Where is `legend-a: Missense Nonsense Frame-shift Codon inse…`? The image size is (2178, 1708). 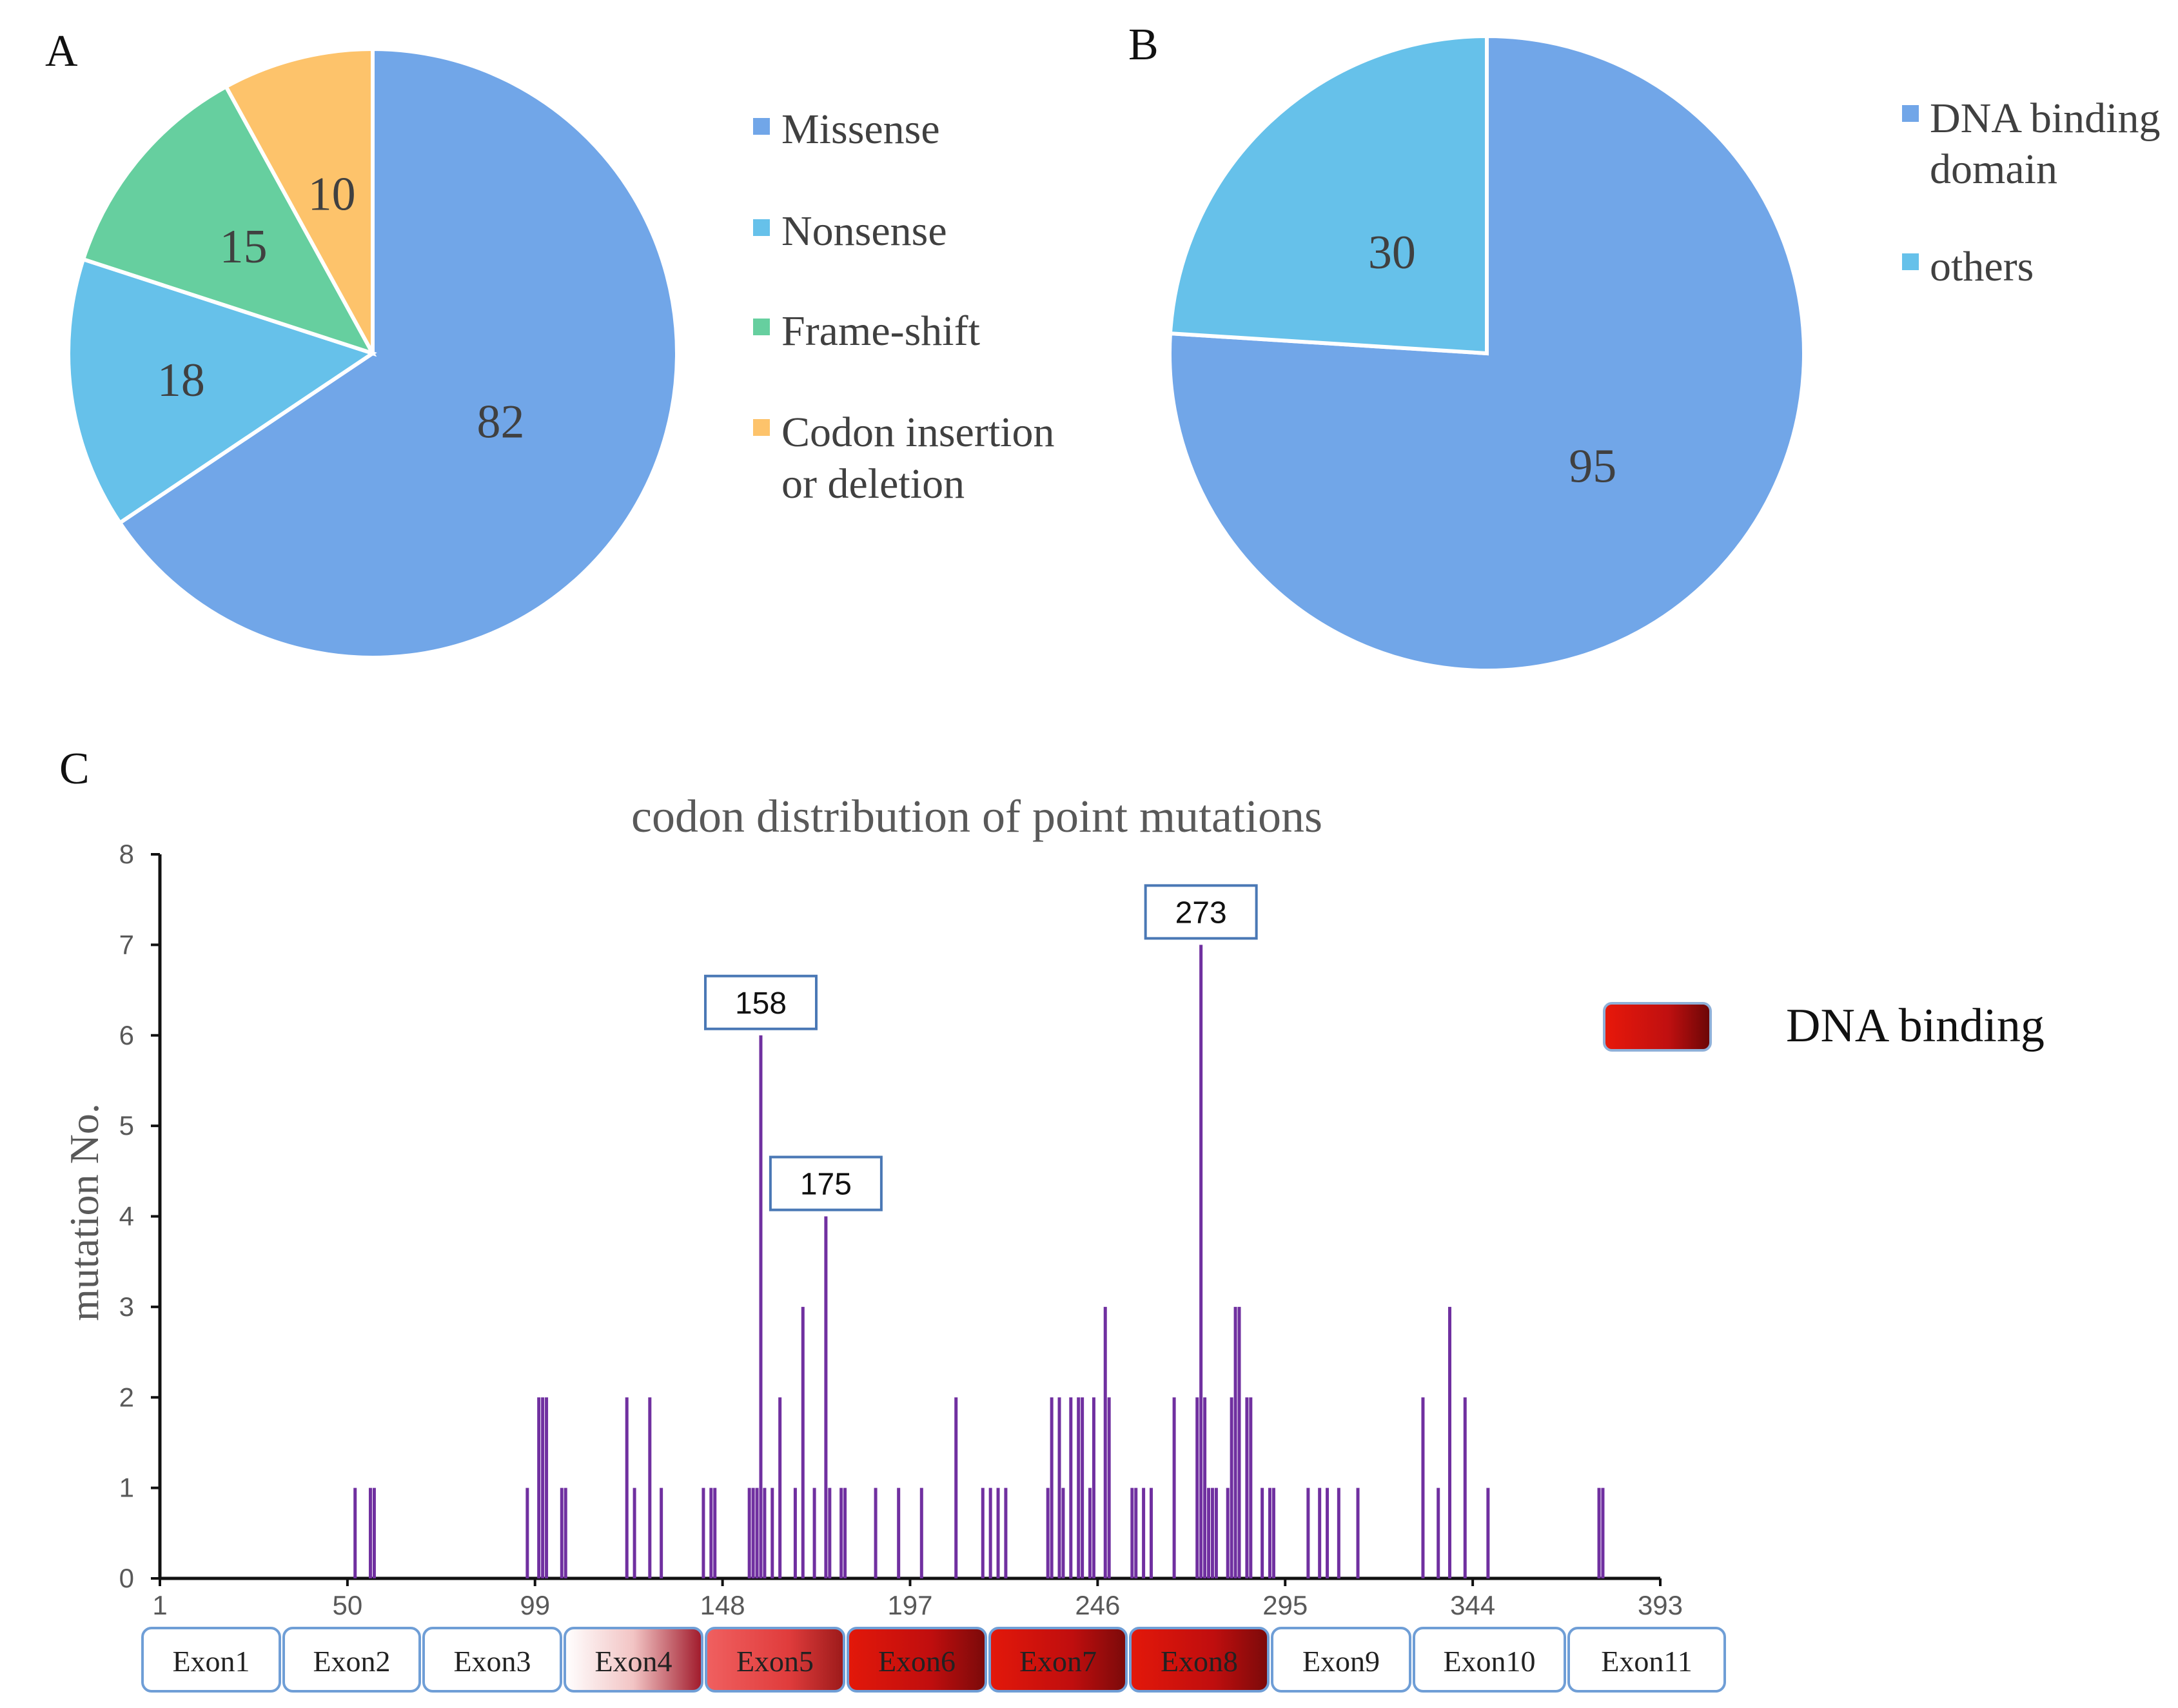 legend-a: Missense Nonsense Frame-shift Codon inse… is located at coordinates (904, 306).